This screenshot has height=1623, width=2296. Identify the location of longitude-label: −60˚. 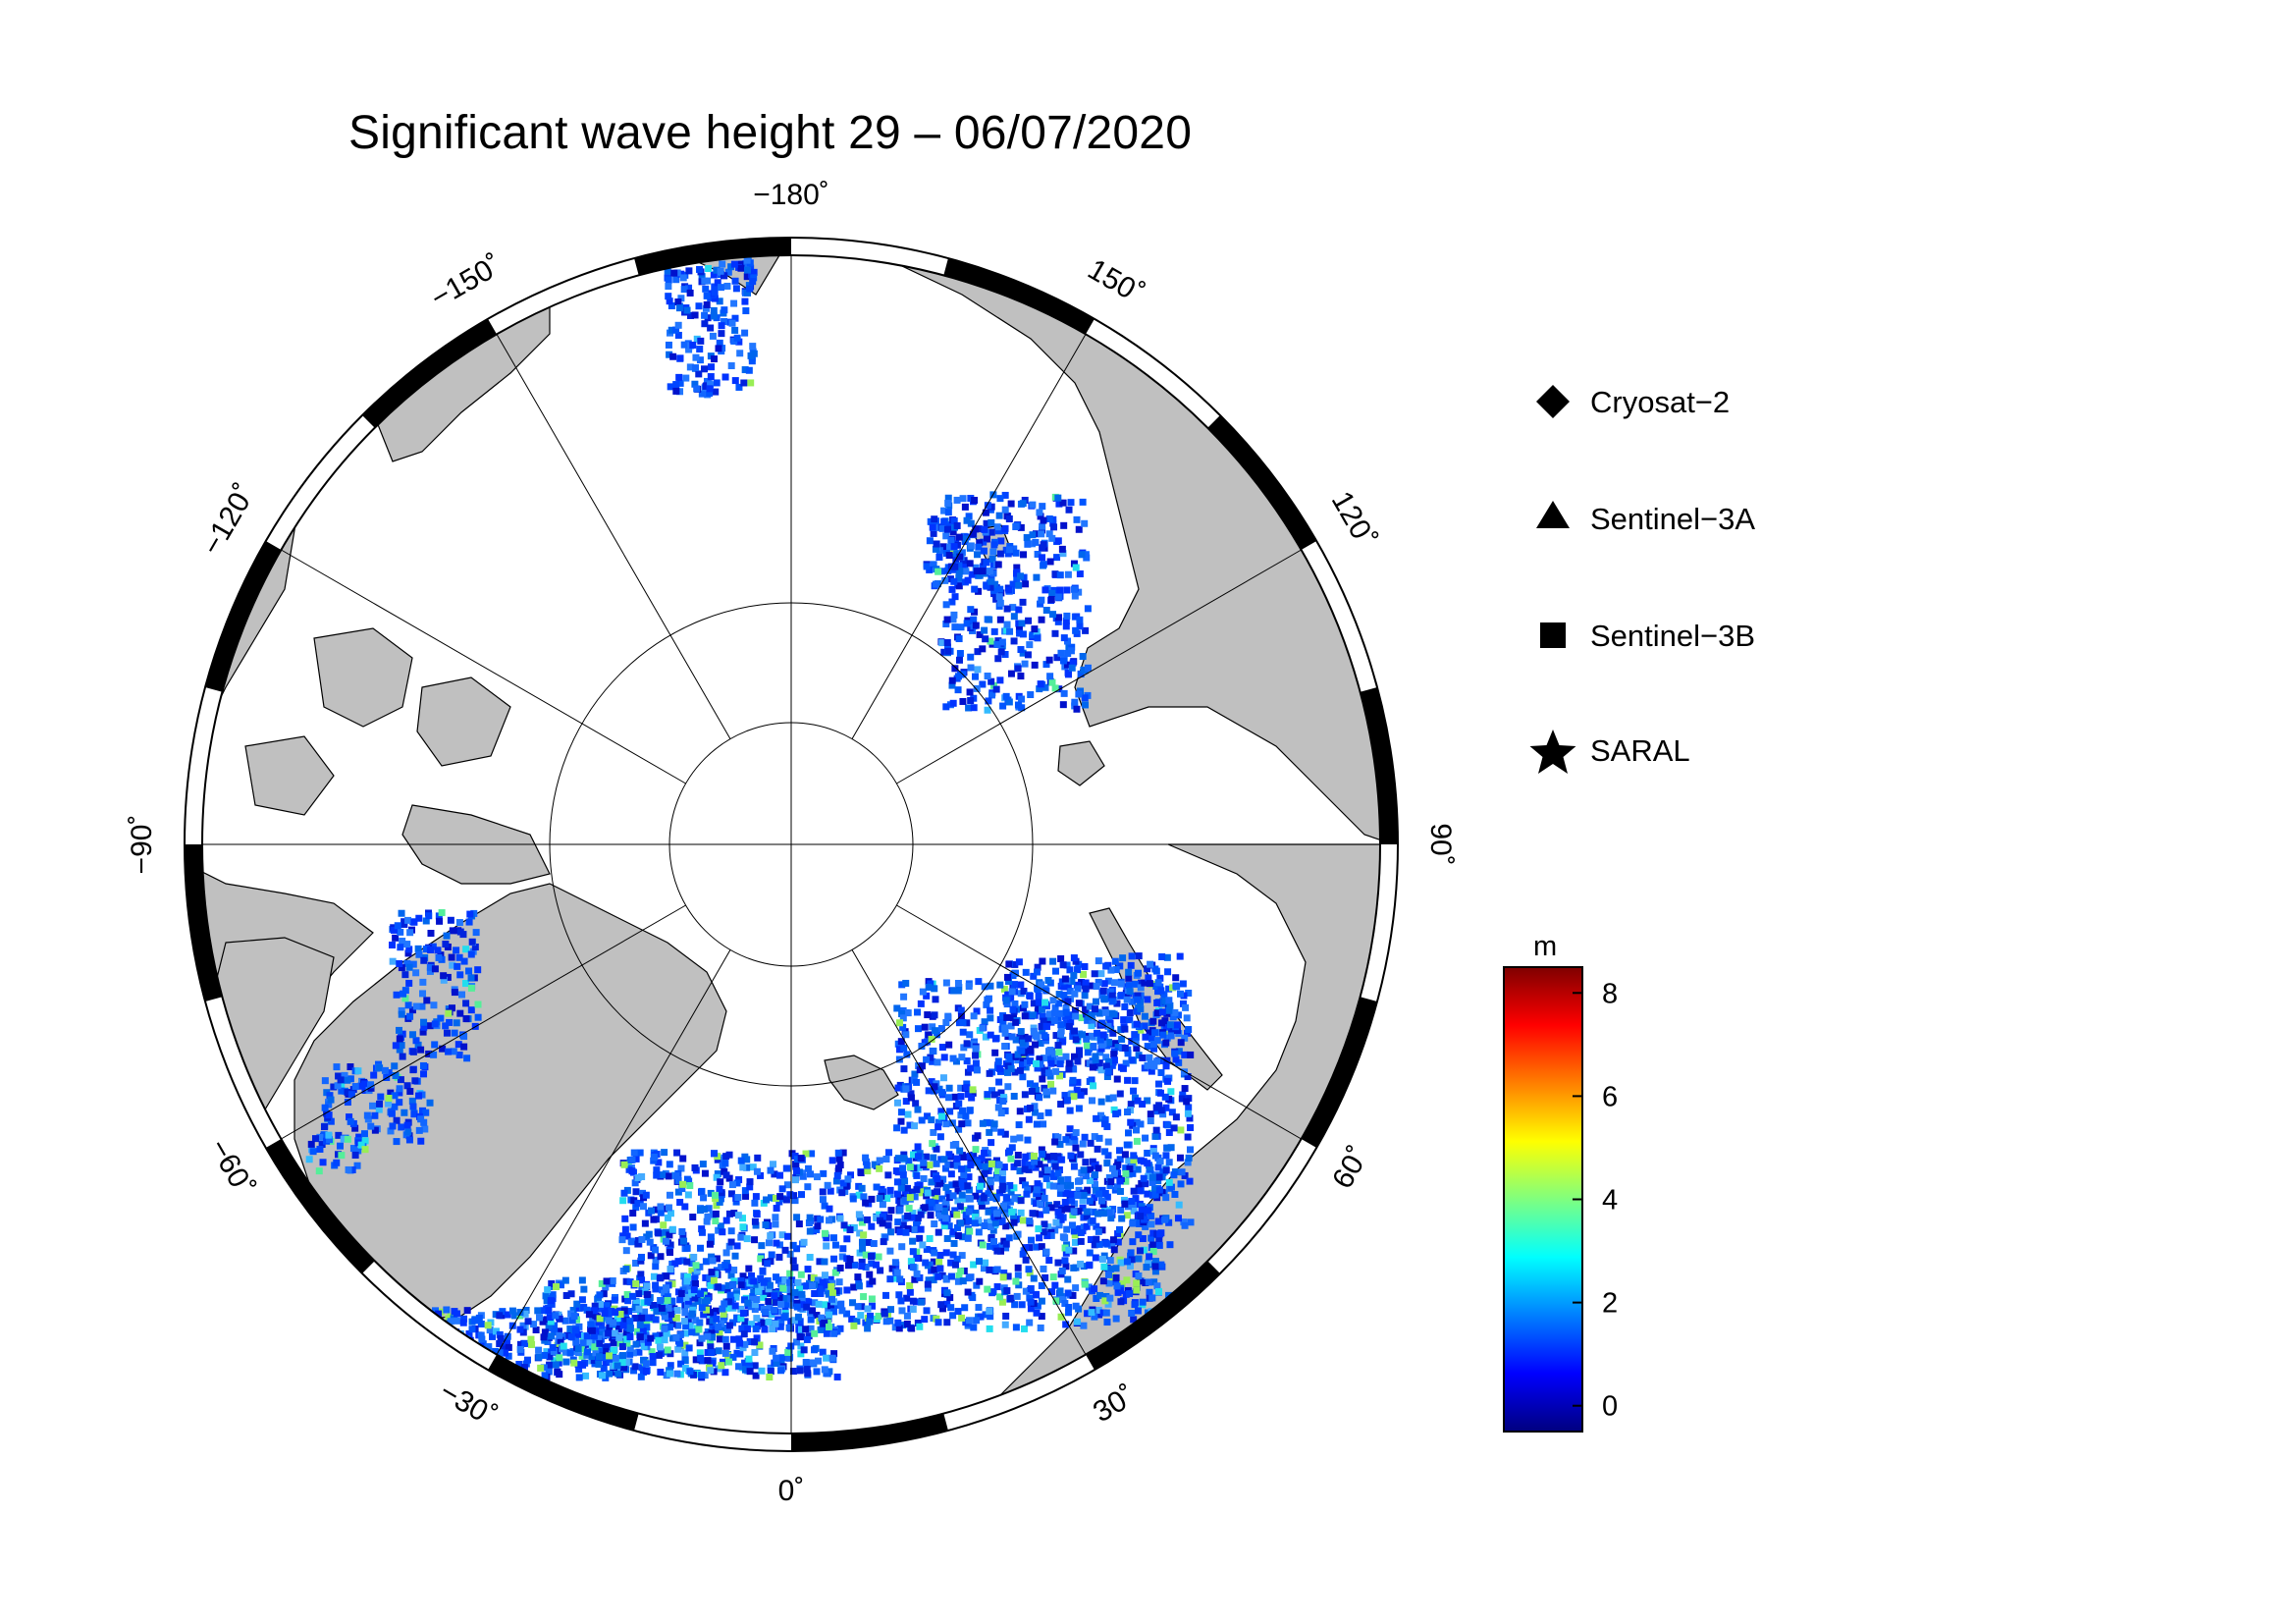
(231, 1168).